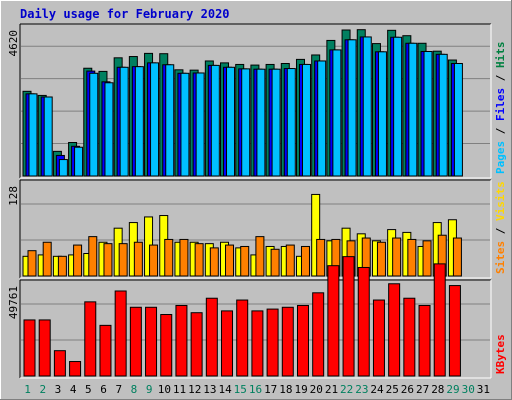  Describe the element at coordinates (134, 389) in the screenshot. I see `x-tick-label-day-8: 8` at that location.